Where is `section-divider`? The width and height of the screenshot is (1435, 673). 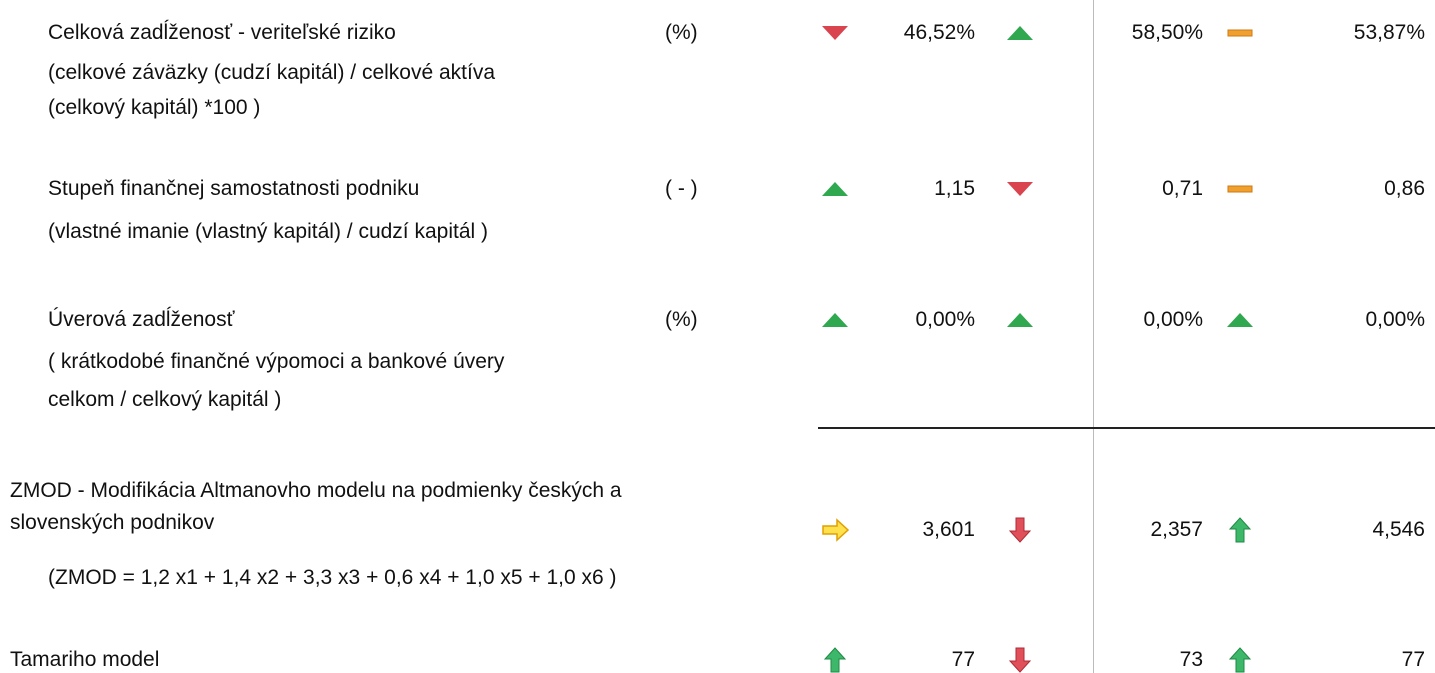 section-divider is located at coordinates (1126, 428).